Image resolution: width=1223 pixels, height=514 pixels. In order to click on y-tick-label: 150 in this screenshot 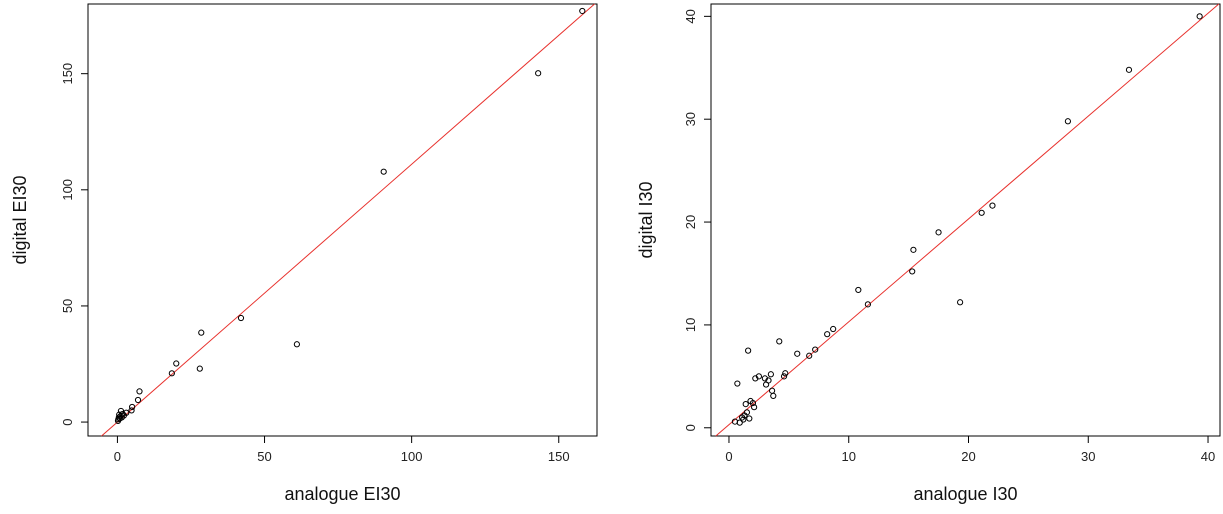, I will do `click(67, 74)`.